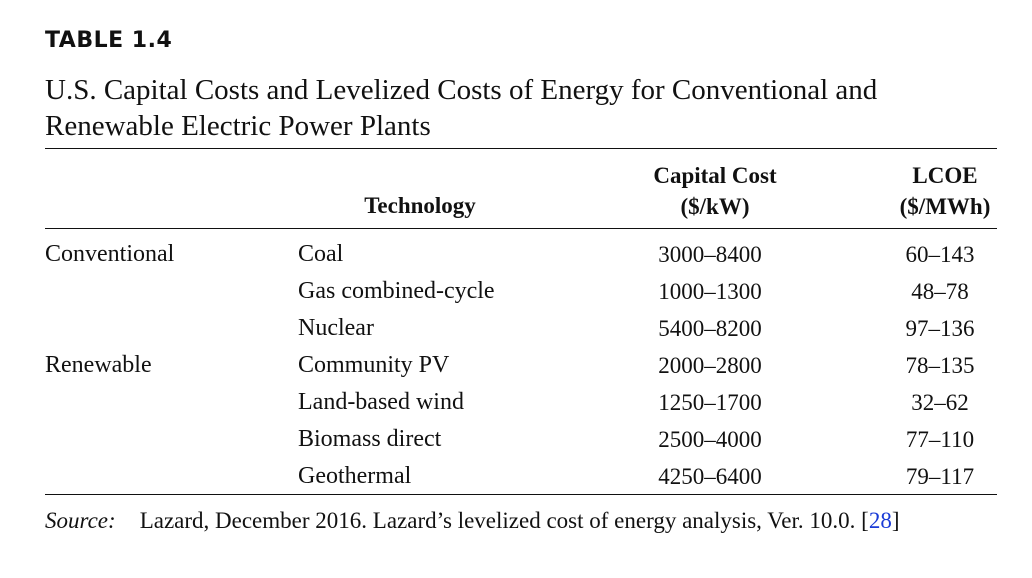 The width and height of the screenshot is (1032, 578). Describe the element at coordinates (880, 520) in the screenshot. I see `reference-link: 28` at that location.